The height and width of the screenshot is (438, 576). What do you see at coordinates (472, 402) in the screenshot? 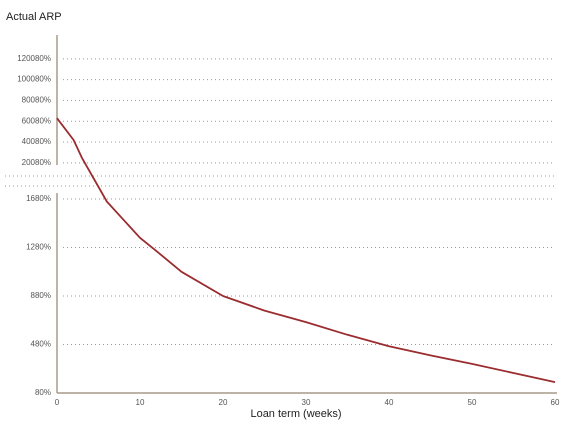
I see `x-tick-label: 50` at bounding box center [472, 402].